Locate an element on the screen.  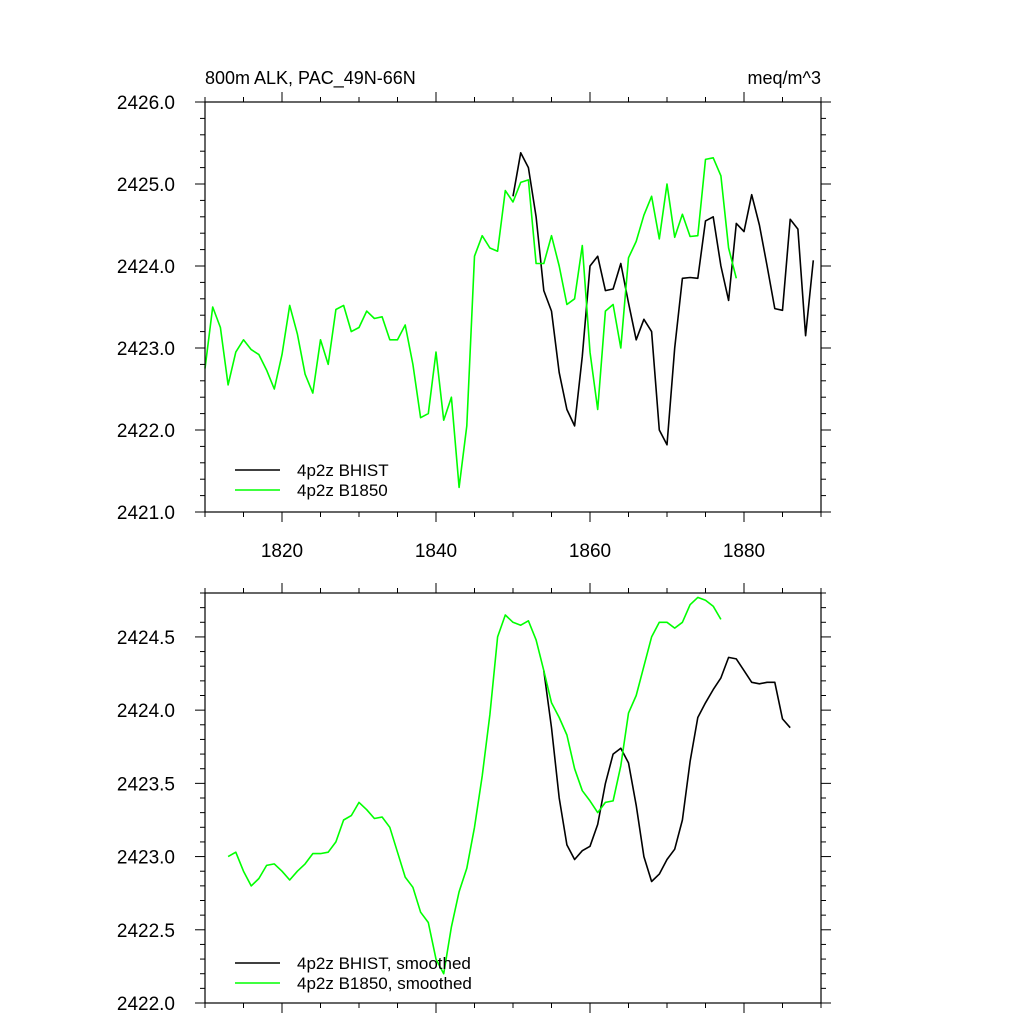
bottom-y-tick-label: 2423.5 is located at coordinates (146, 784).